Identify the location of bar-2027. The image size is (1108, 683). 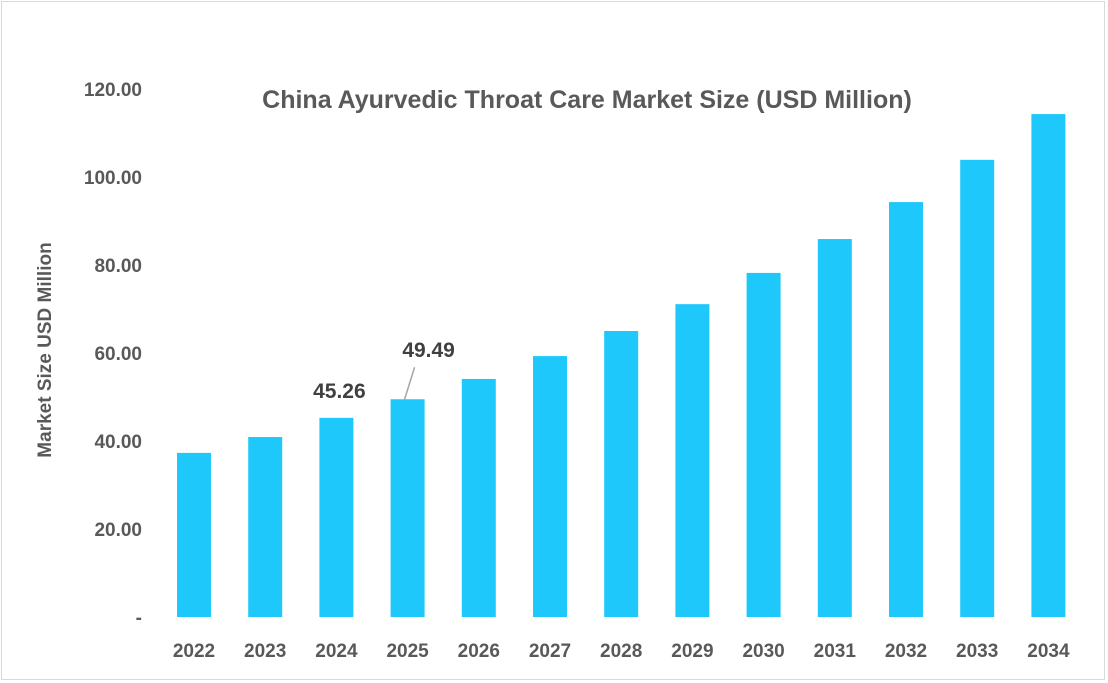
(550, 486).